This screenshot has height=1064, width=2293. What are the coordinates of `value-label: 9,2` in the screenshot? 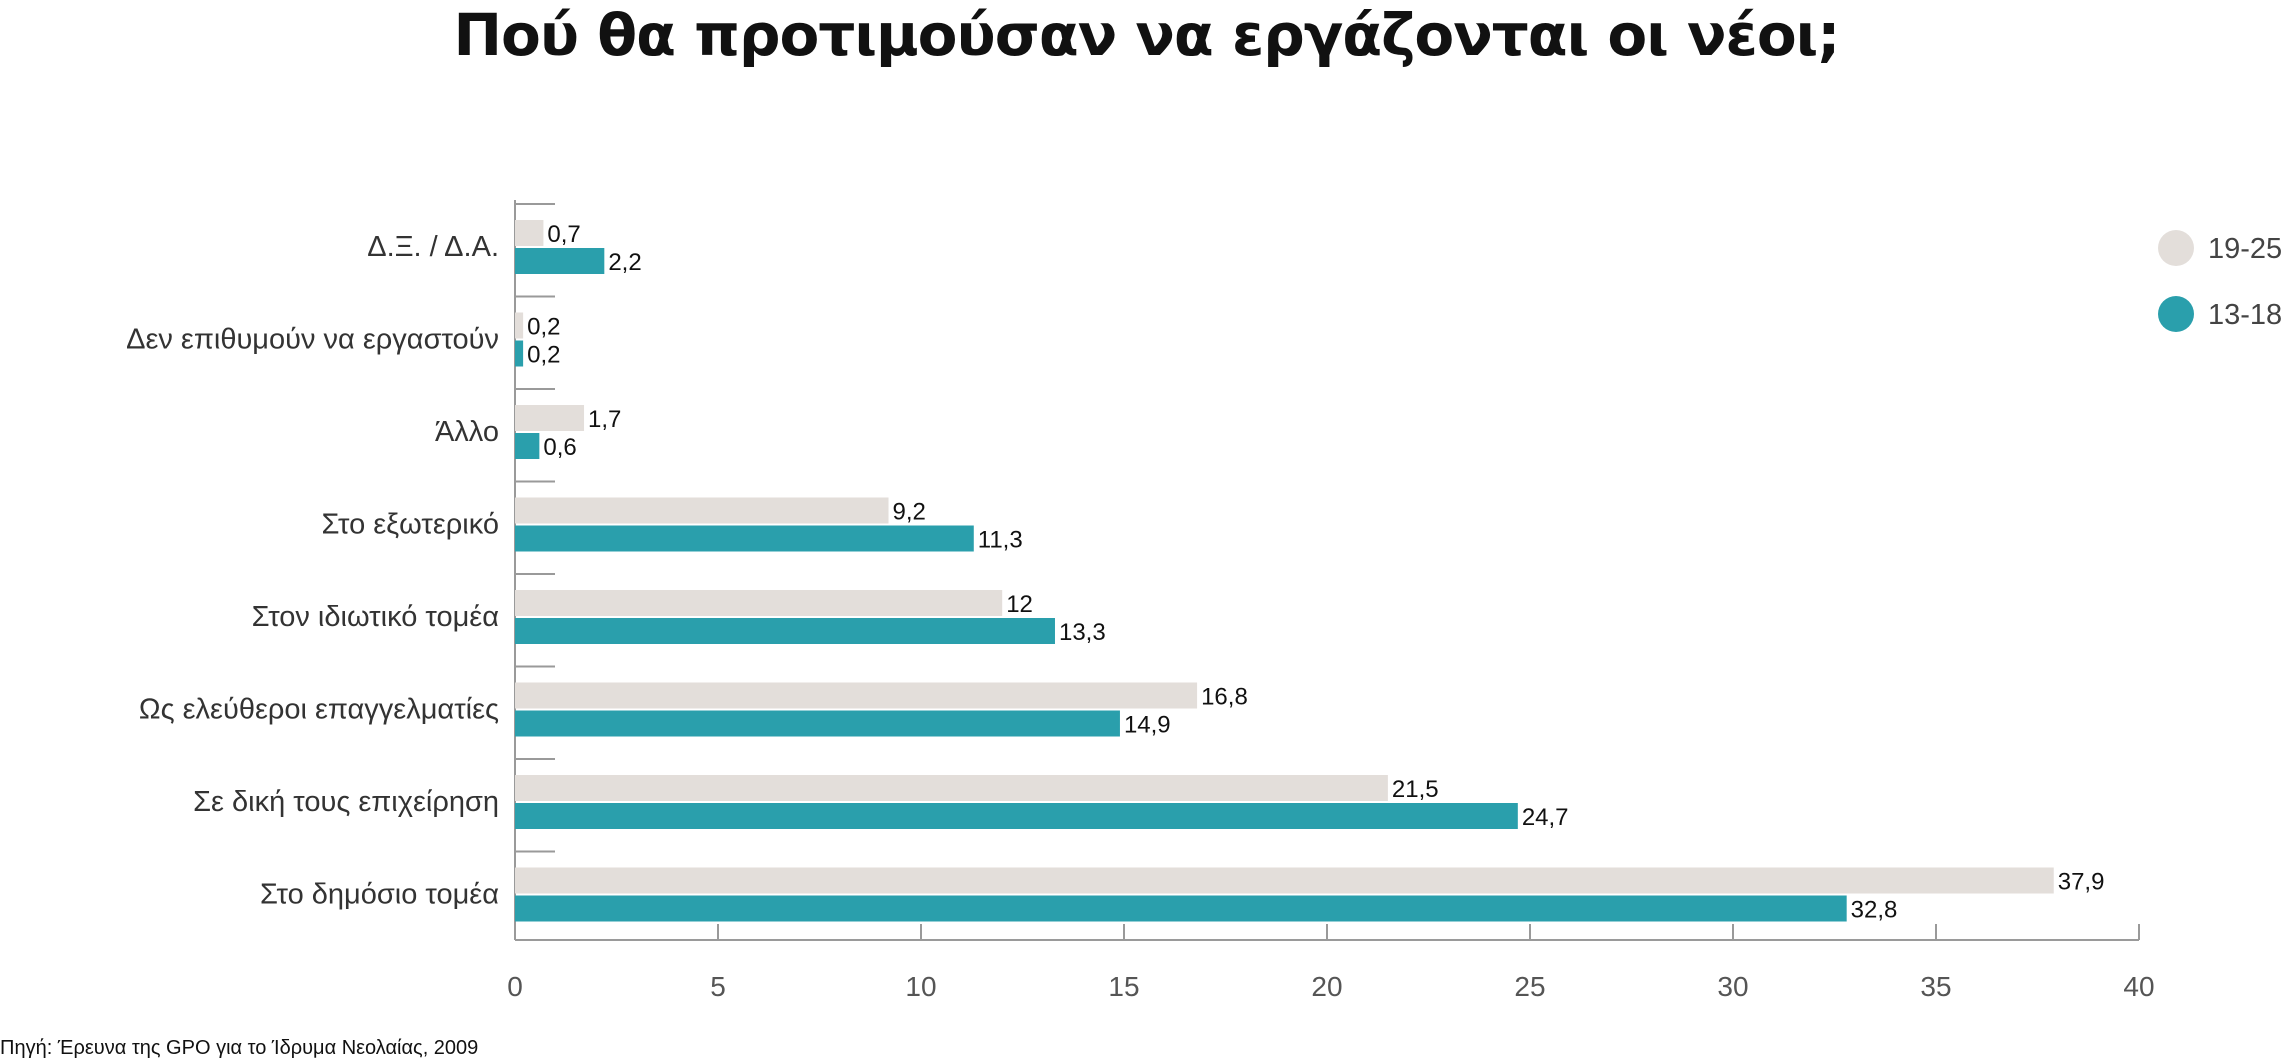 It's located at (909, 512).